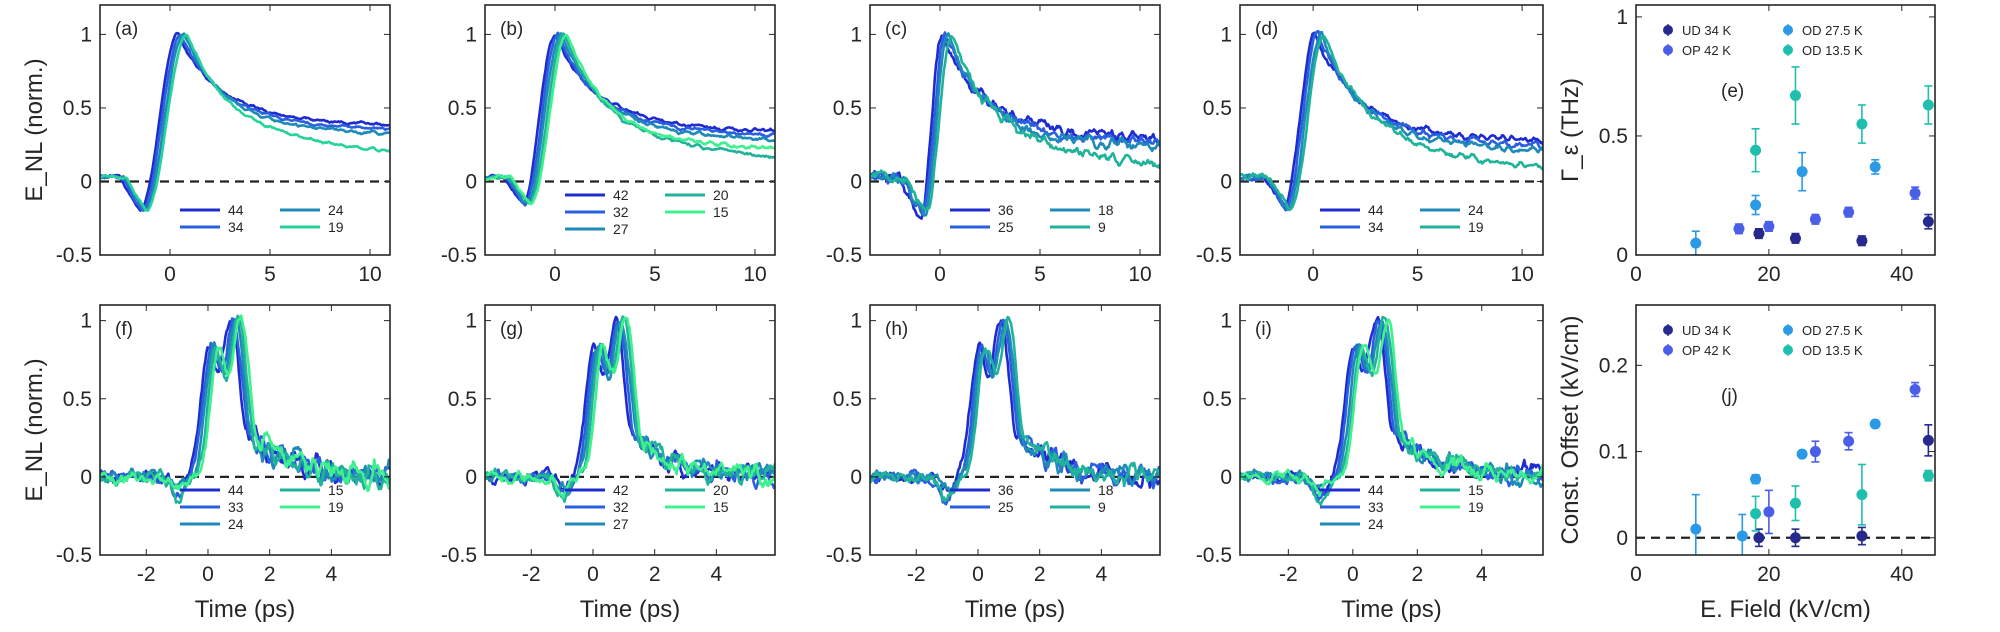  What do you see at coordinates (1106, 210) in the screenshot?
I see `legend-label: 18` at bounding box center [1106, 210].